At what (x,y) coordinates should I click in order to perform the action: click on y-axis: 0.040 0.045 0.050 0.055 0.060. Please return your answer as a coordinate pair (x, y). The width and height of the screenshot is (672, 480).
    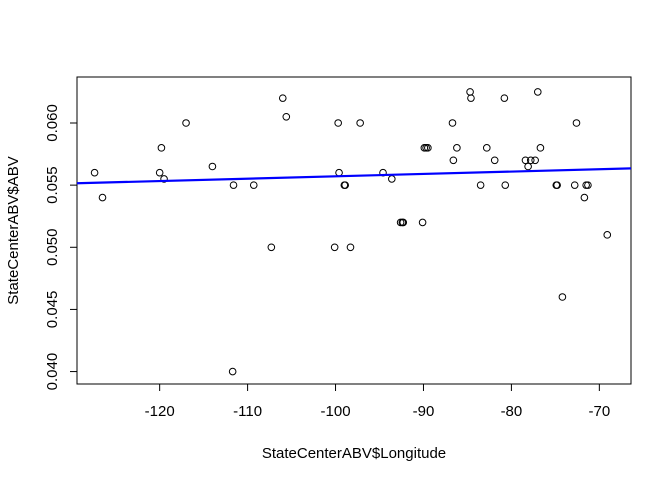
    Looking at the image, I should click on (61, 247).